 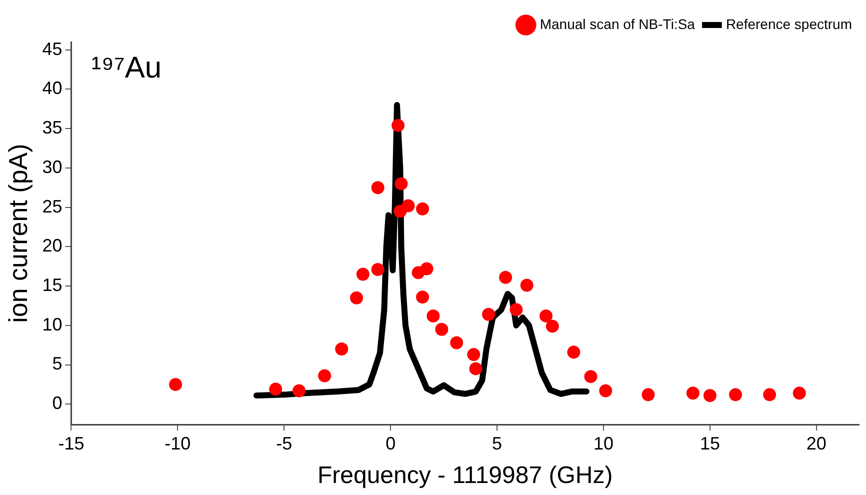 What do you see at coordinates (52, 48) in the screenshot?
I see `y-tick-label: 45` at bounding box center [52, 48].